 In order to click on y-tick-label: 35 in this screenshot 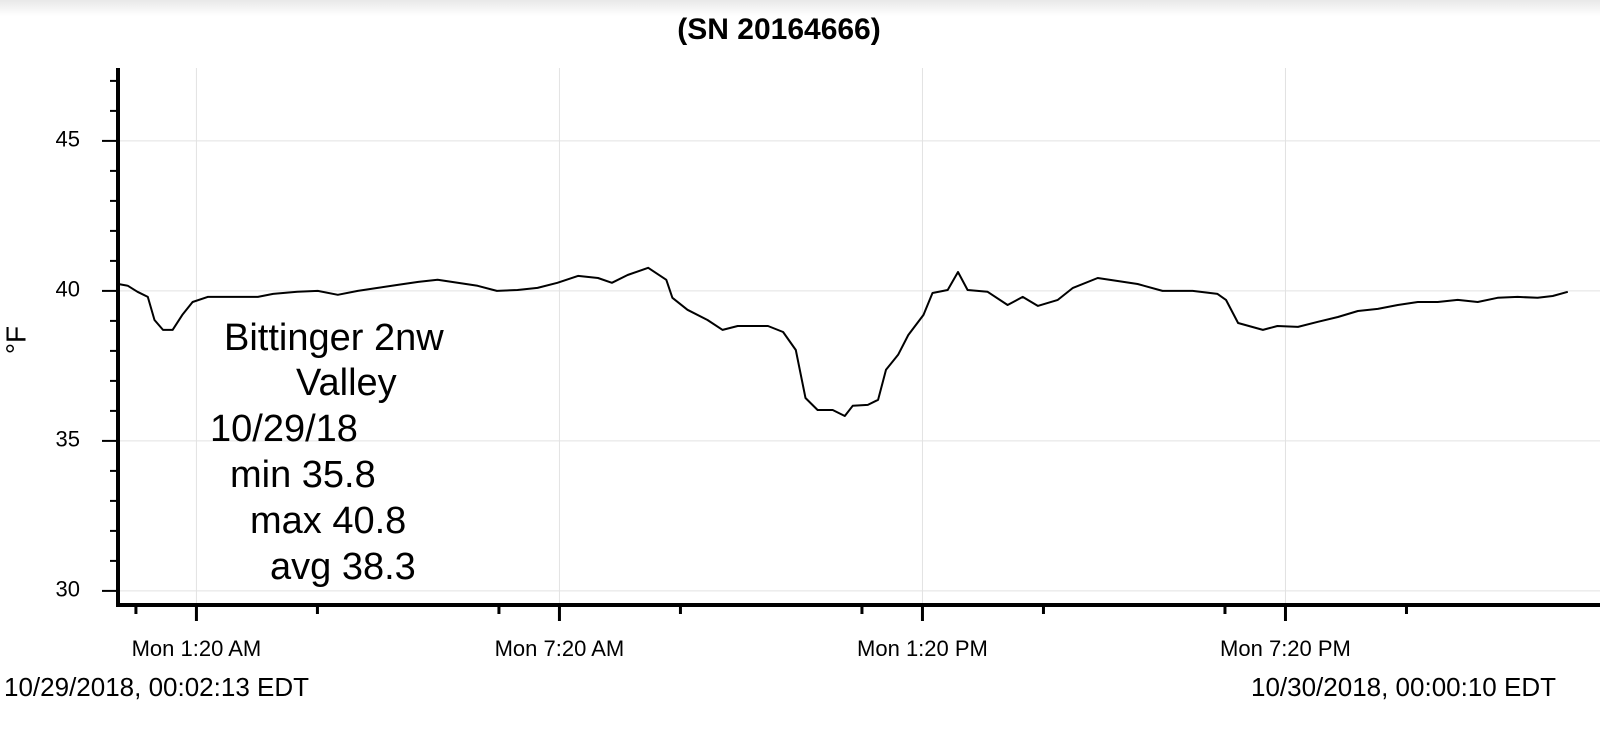, I will do `click(68, 439)`.